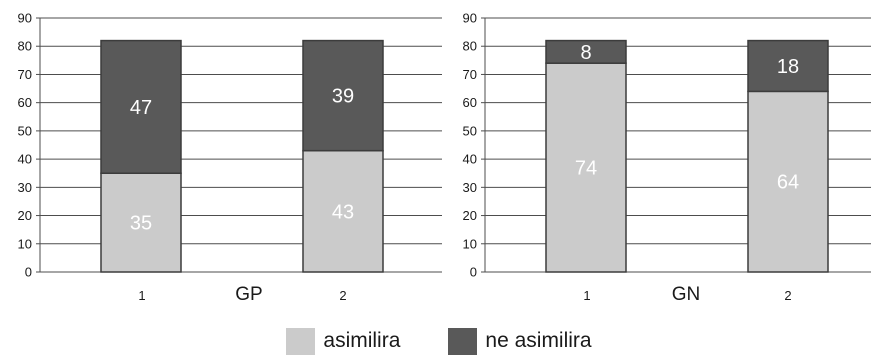  Describe the element at coordinates (362, 340) in the screenshot. I see `legend-label-asimilira: asimilira` at that location.